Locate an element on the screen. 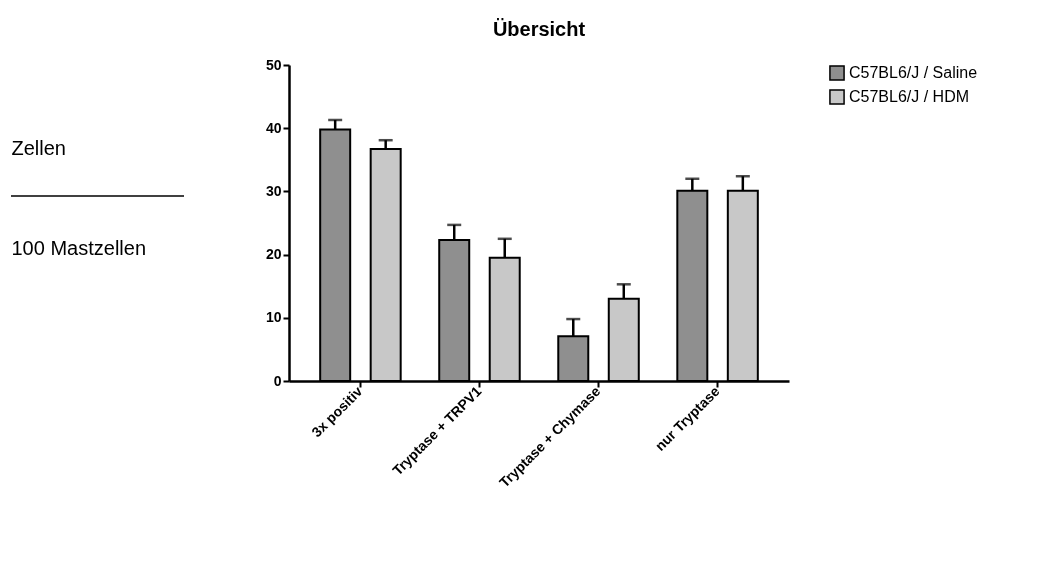  legend-label: C57BL6/J / HDM is located at coordinates (909, 96).